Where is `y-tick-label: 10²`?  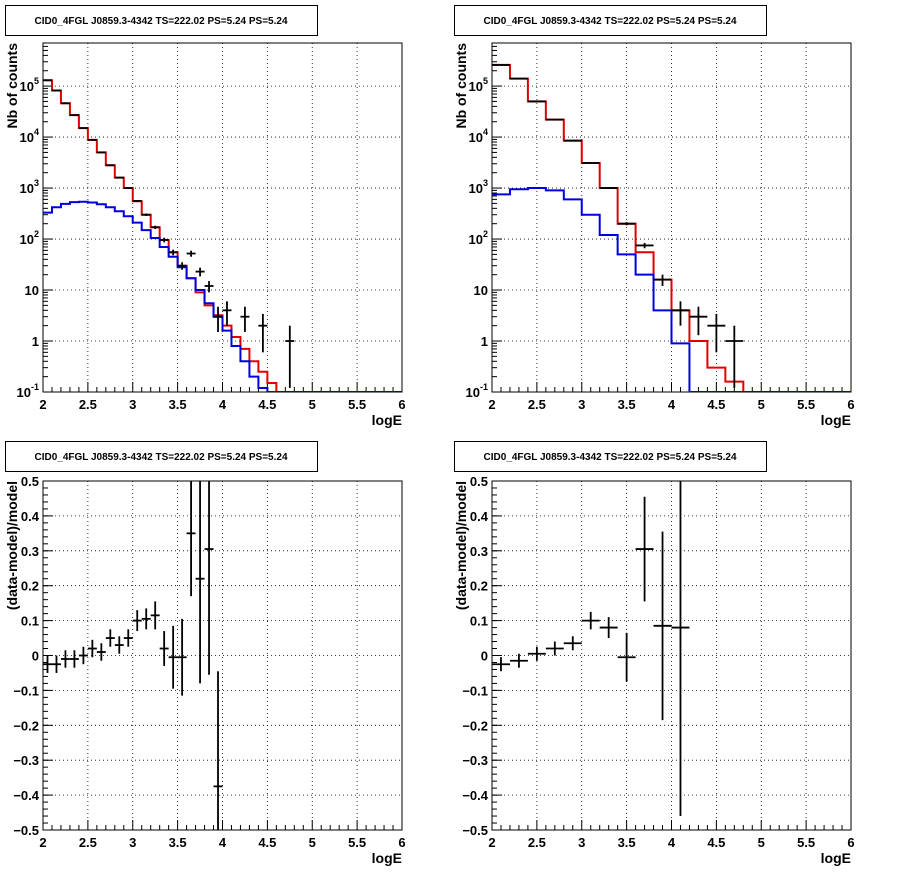 y-tick-label: 10² is located at coordinates (478, 238).